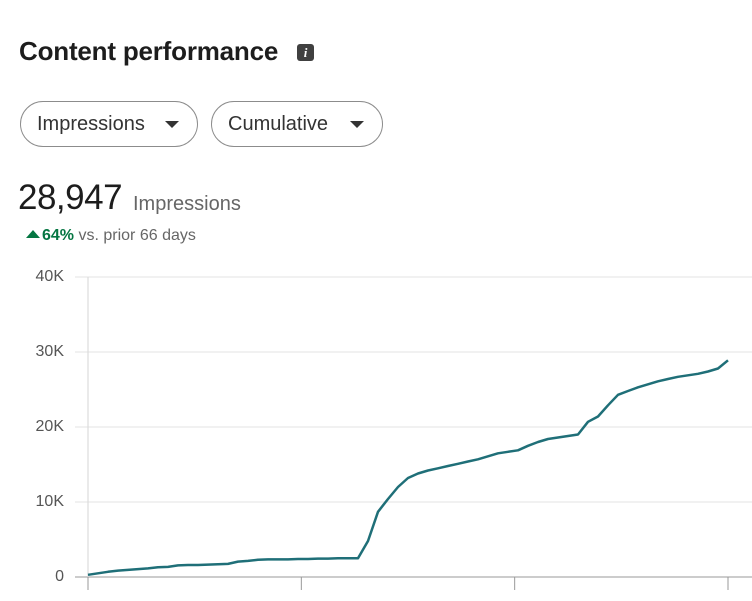 The width and height of the screenshot is (752, 601). I want to click on metric-dropdown: Impressions, so click(109, 124).